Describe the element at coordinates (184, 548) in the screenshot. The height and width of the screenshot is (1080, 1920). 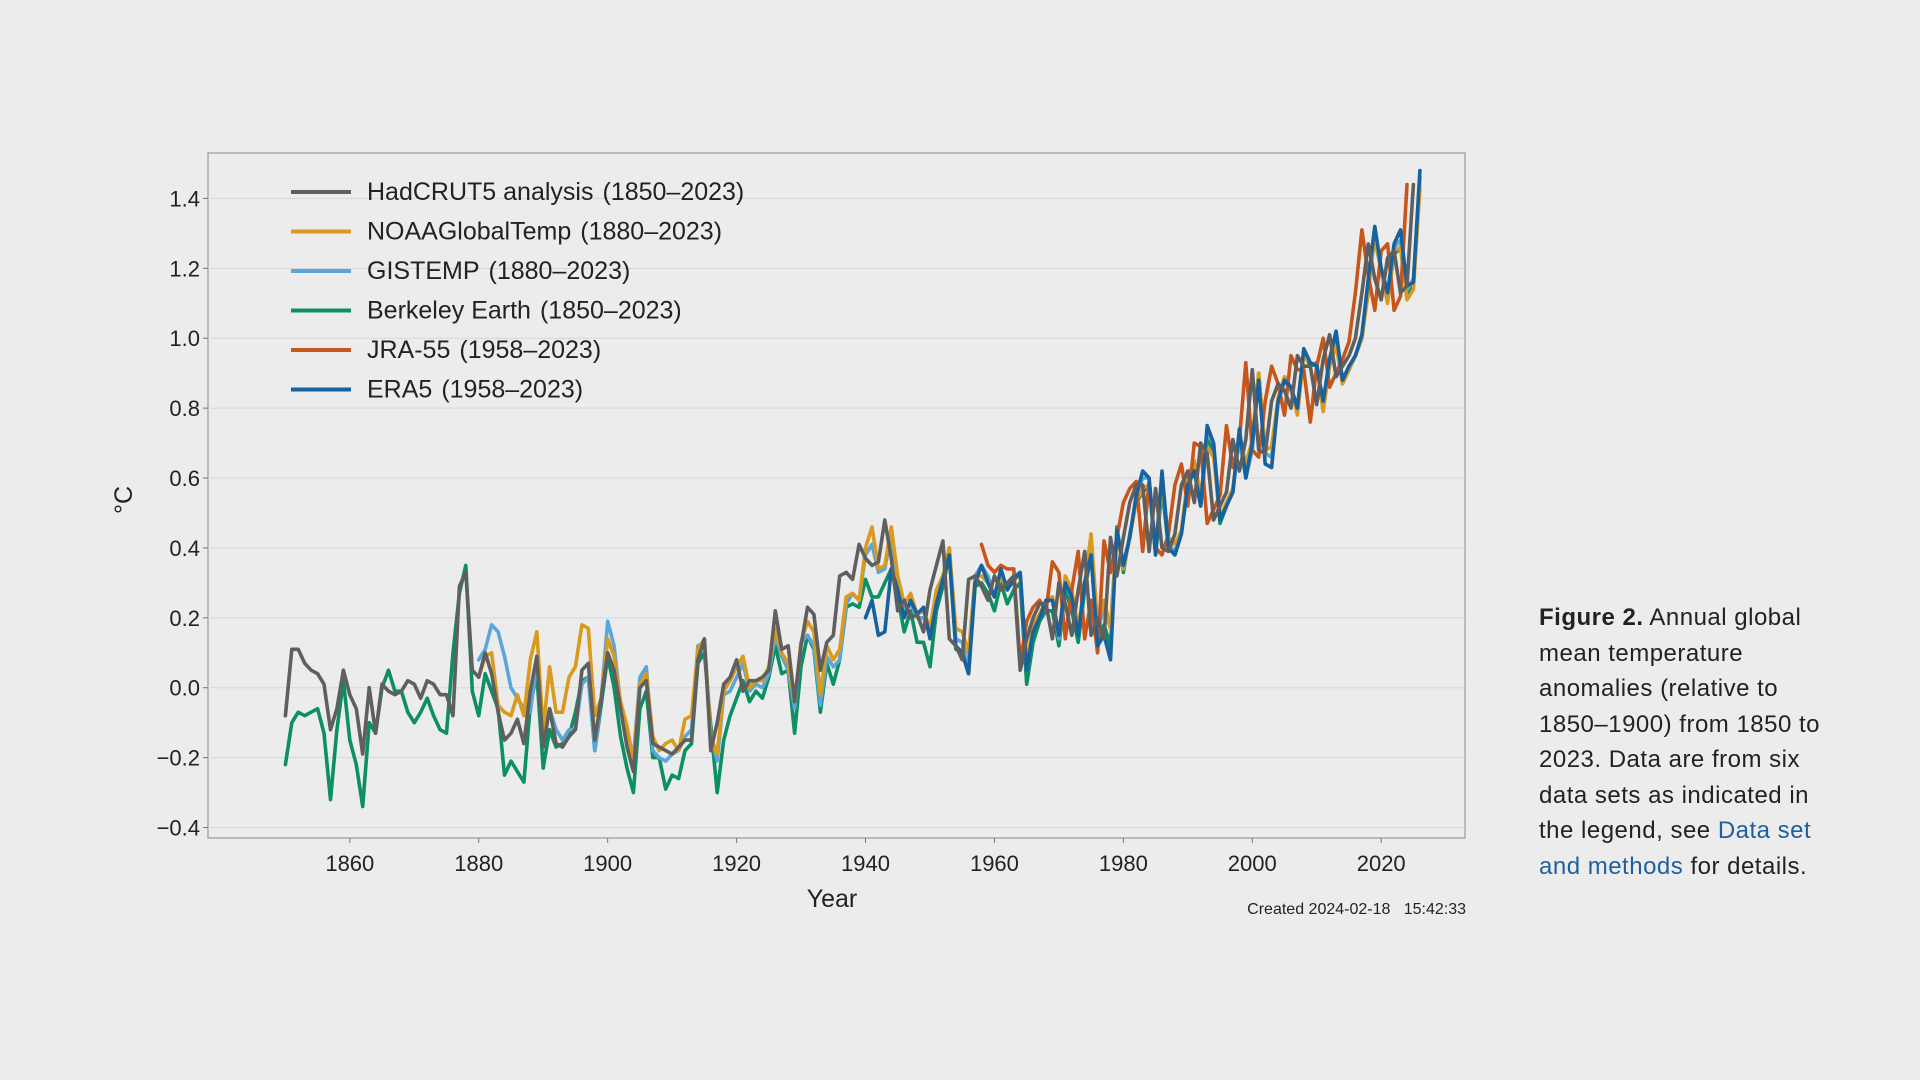
I see `y-tick-label: 0.4` at that location.